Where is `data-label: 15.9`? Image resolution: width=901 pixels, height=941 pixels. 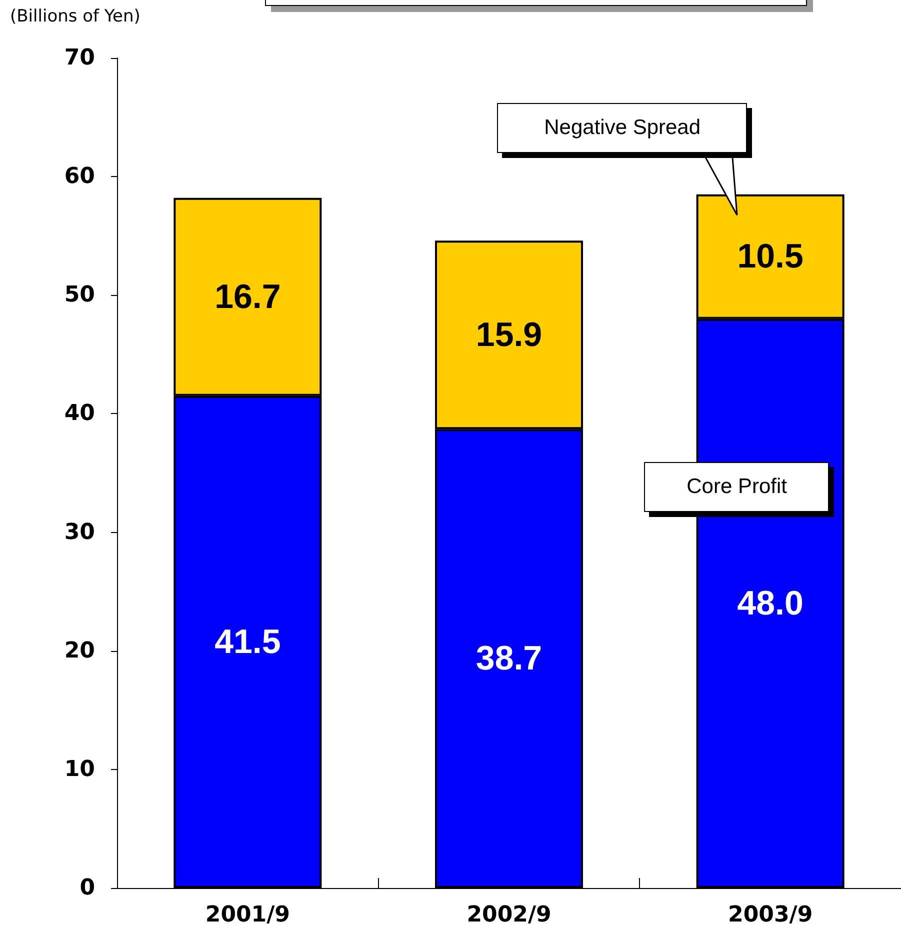
data-label: 15.9 is located at coordinates (509, 335).